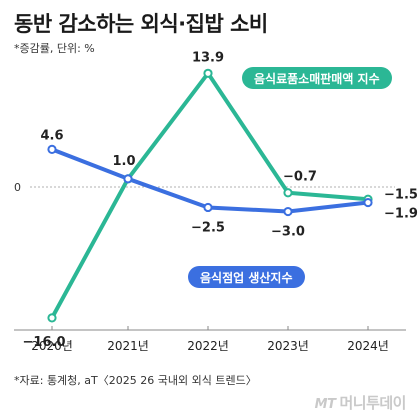  I want to click on publisher-logo: MT 머니투데이, so click(360, 402).